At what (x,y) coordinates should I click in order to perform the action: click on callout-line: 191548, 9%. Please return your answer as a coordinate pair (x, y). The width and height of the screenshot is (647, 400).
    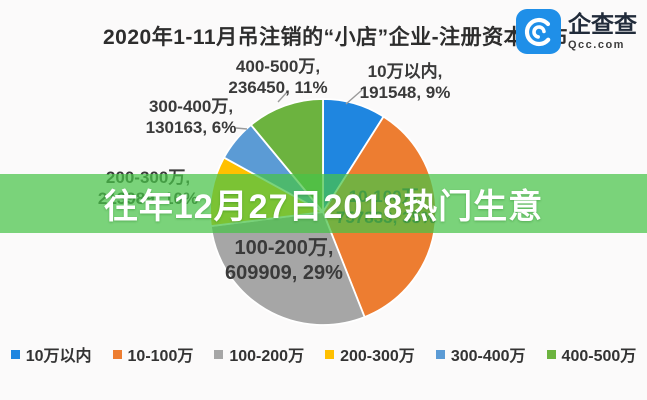
    Looking at the image, I should click on (405, 92).